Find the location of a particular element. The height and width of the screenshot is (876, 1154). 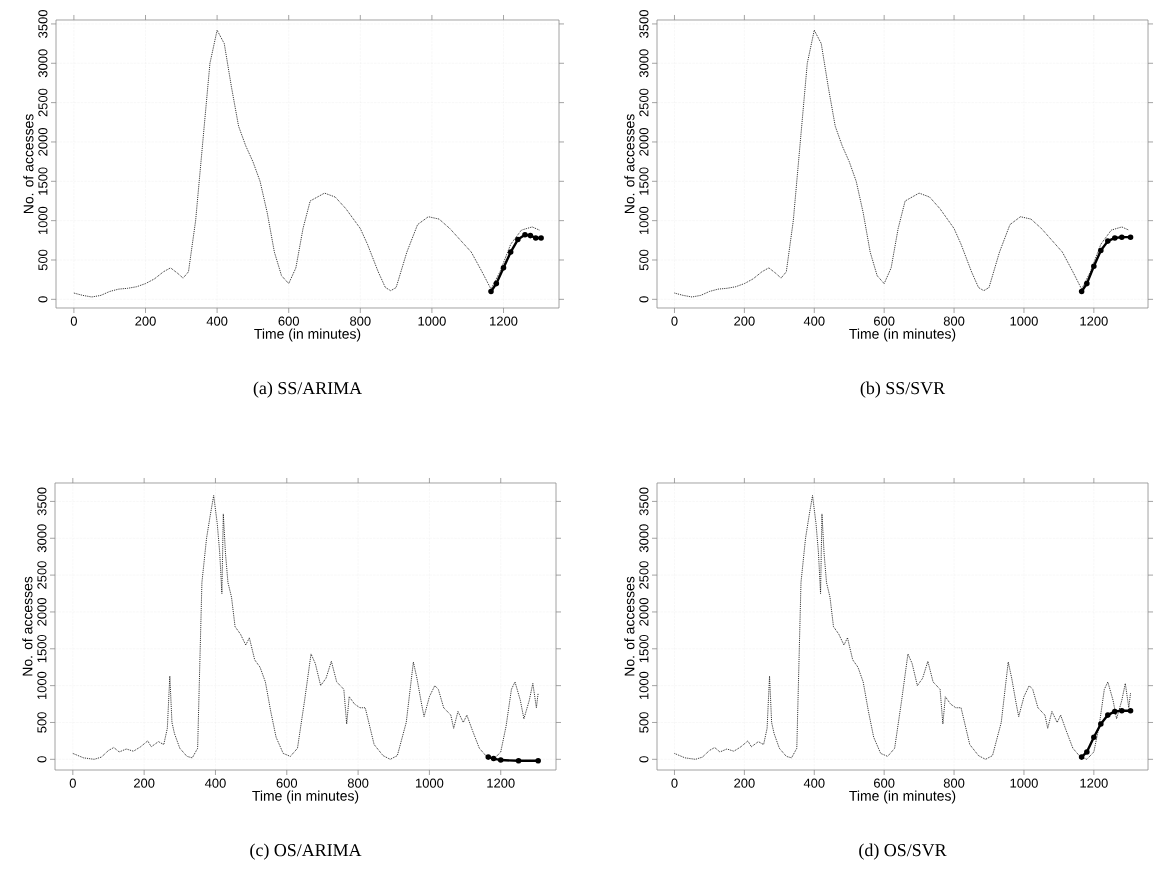

text: (d) OS/SVR is located at coordinates (903, 851).